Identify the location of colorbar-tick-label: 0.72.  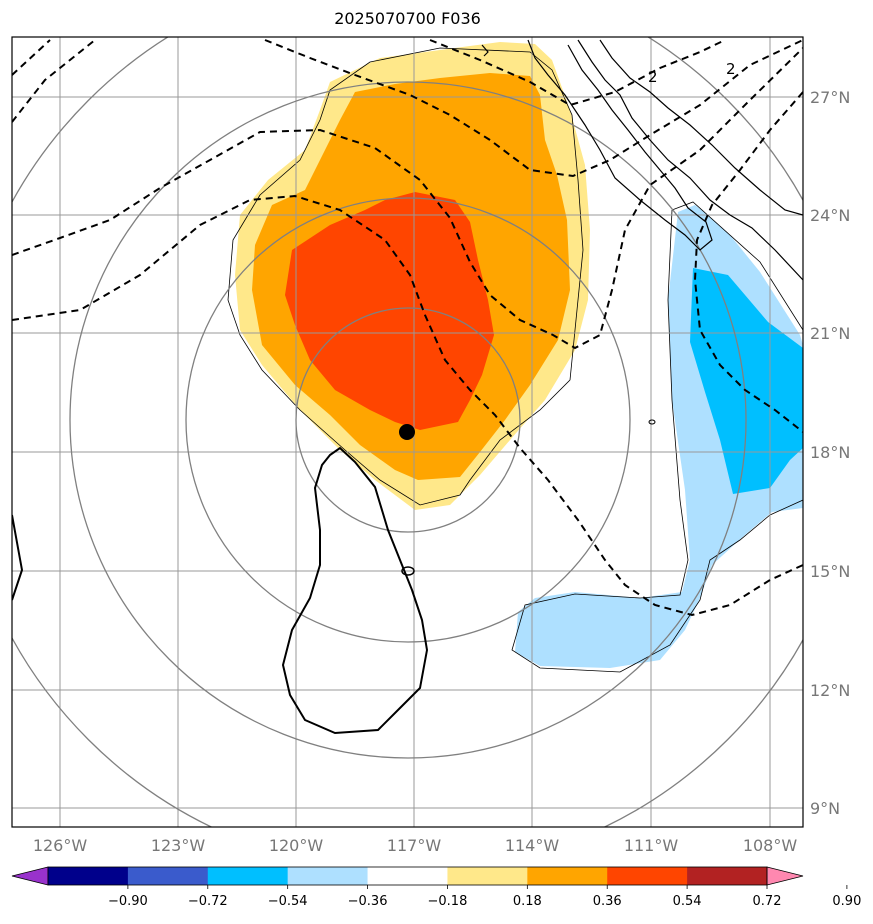
(767, 901).